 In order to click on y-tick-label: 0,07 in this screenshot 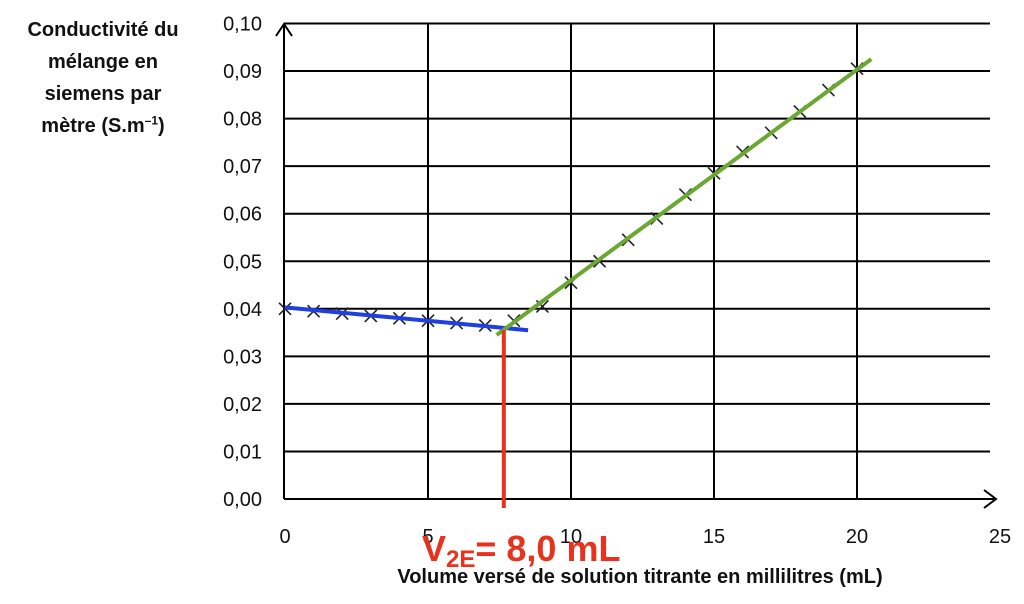, I will do `click(242, 167)`.